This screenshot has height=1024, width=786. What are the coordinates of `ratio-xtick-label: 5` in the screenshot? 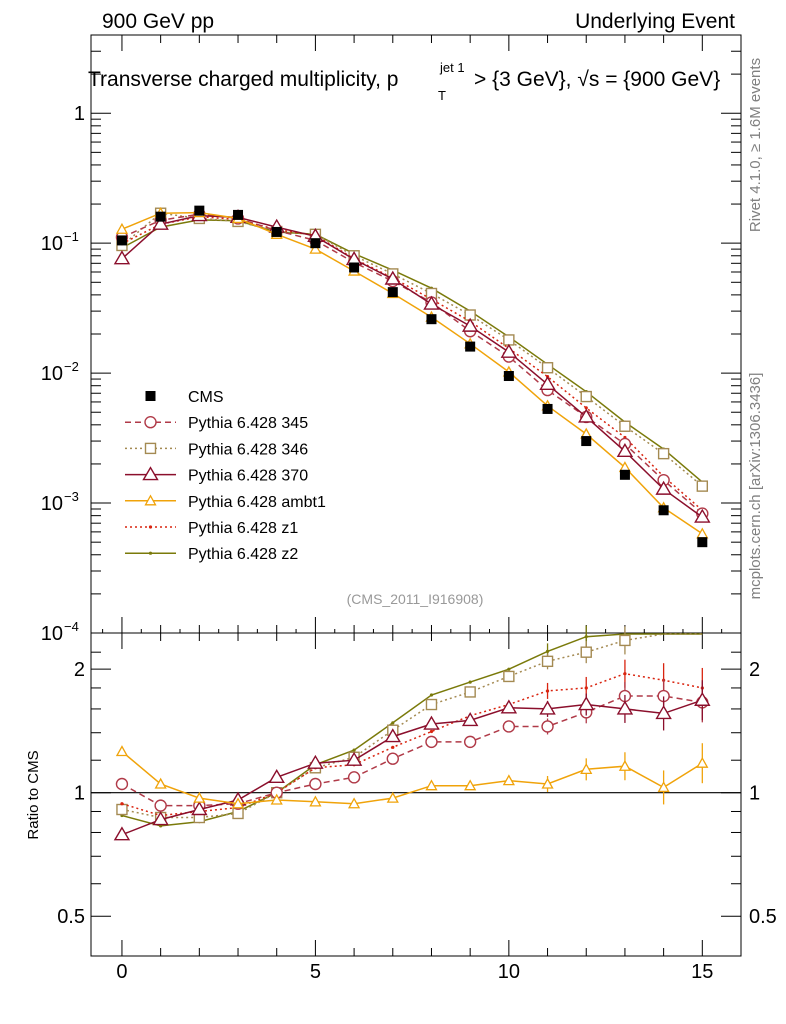 It's located at (315, 972).